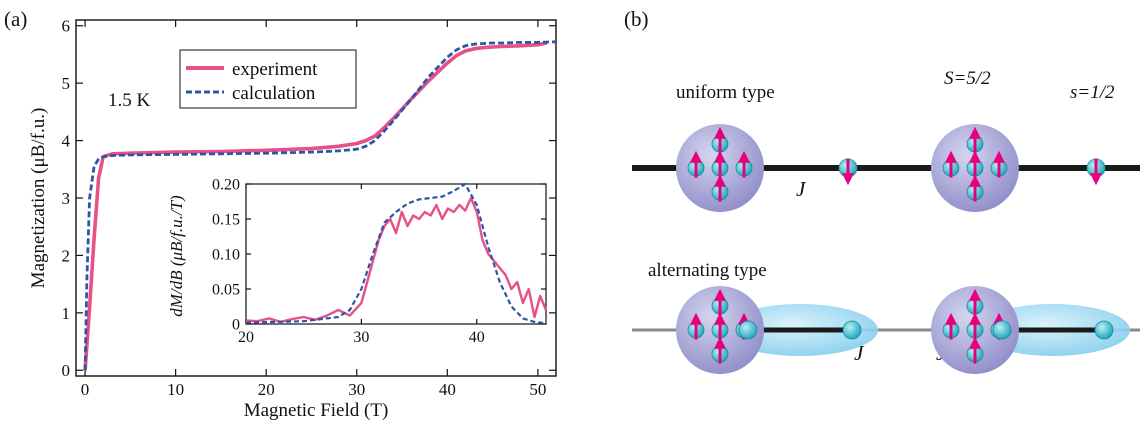  What do you see at coordinates (129, 100) in the screenshot?
I see `temperature-annotation: 1.5 K` at bounding box center [129, 100].